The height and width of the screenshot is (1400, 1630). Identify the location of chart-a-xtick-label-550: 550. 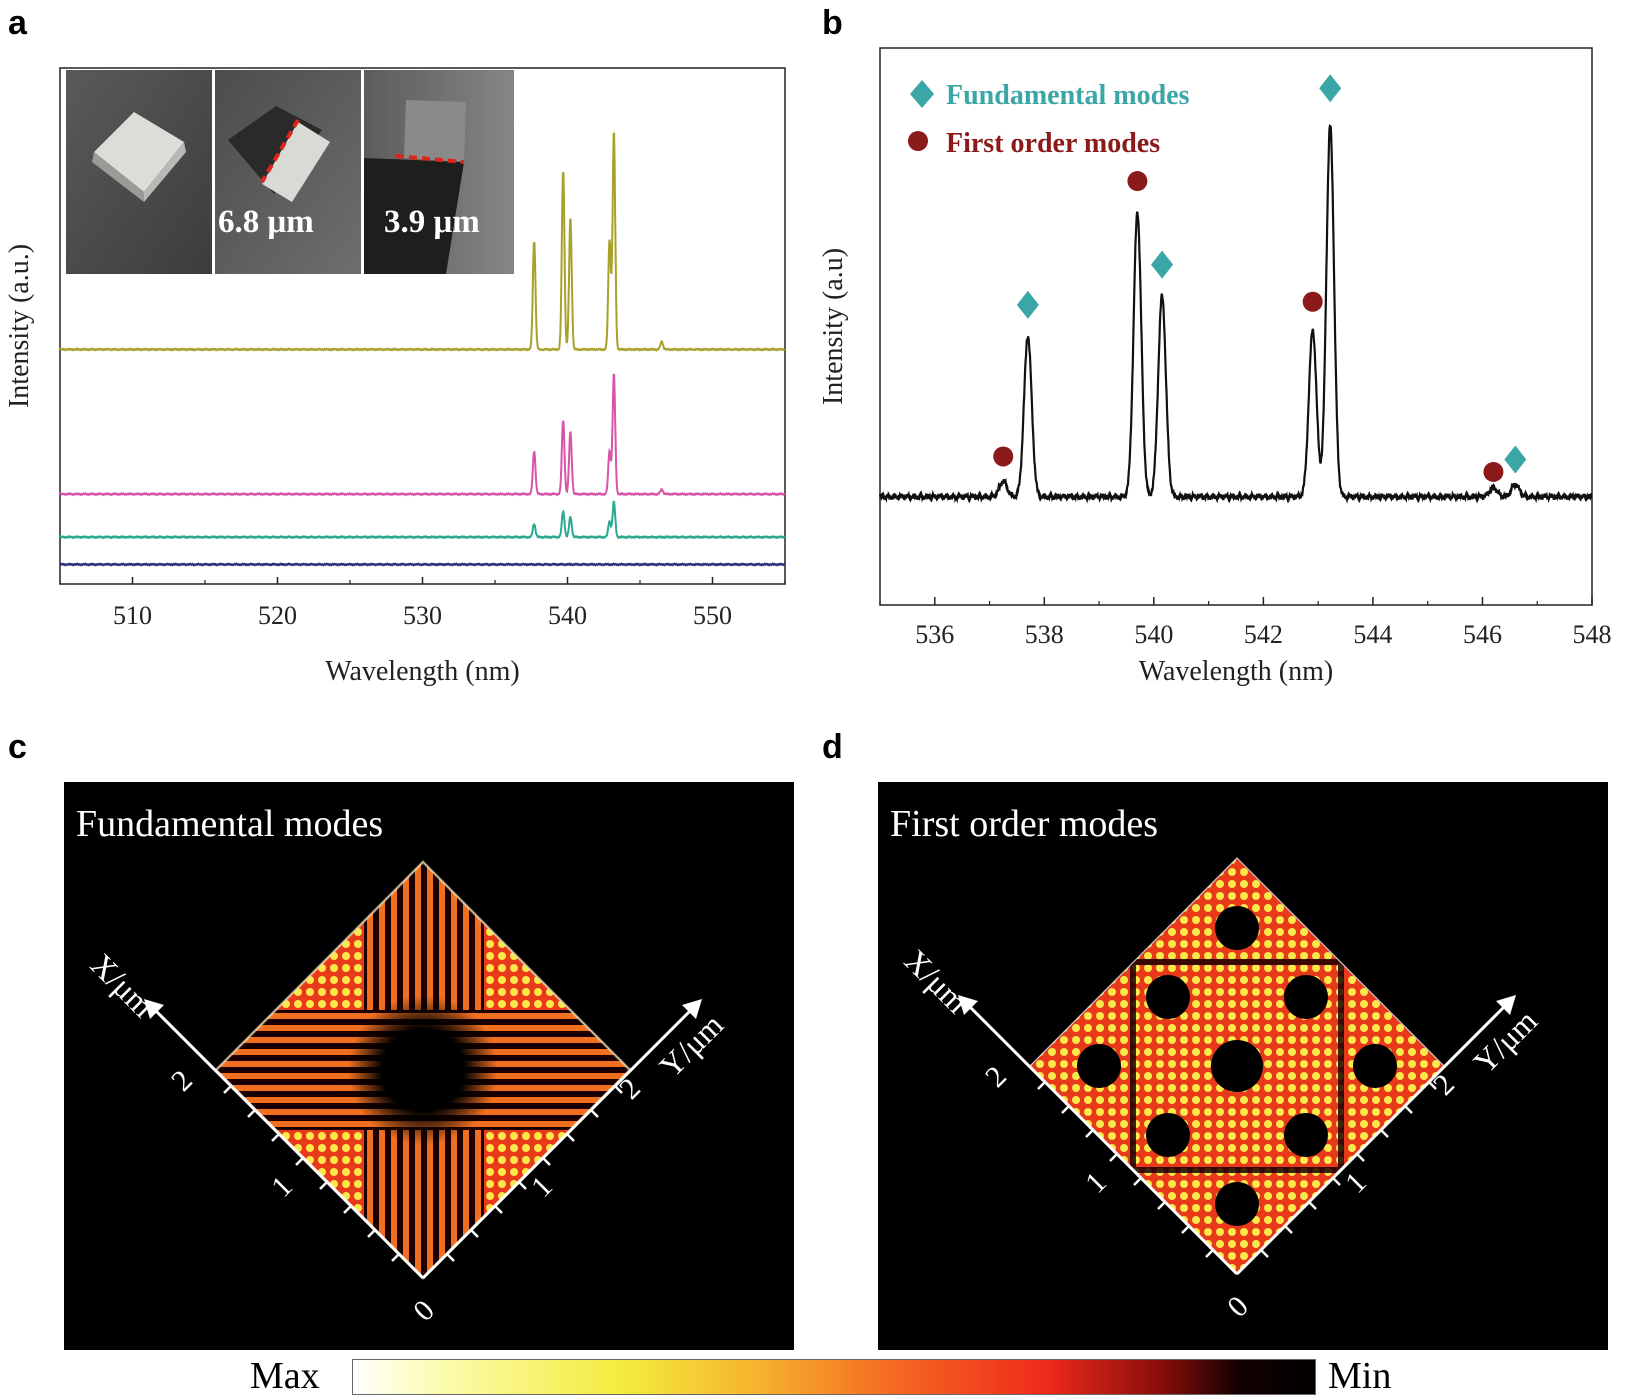
(712, 615).